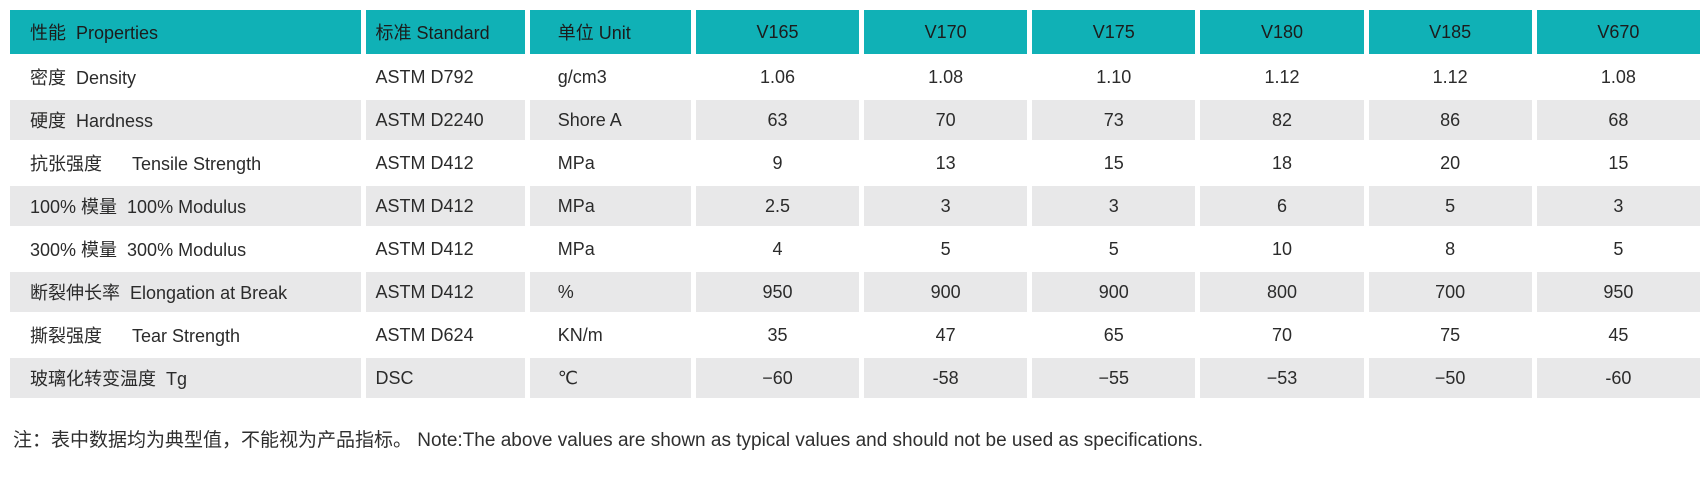 This screenshot has height=487, width=1708. What do you see at coordinates (185, 32) in the screenshot?
I see `column-header-properties: 性能 Properties` at bounding box center [185, 32].